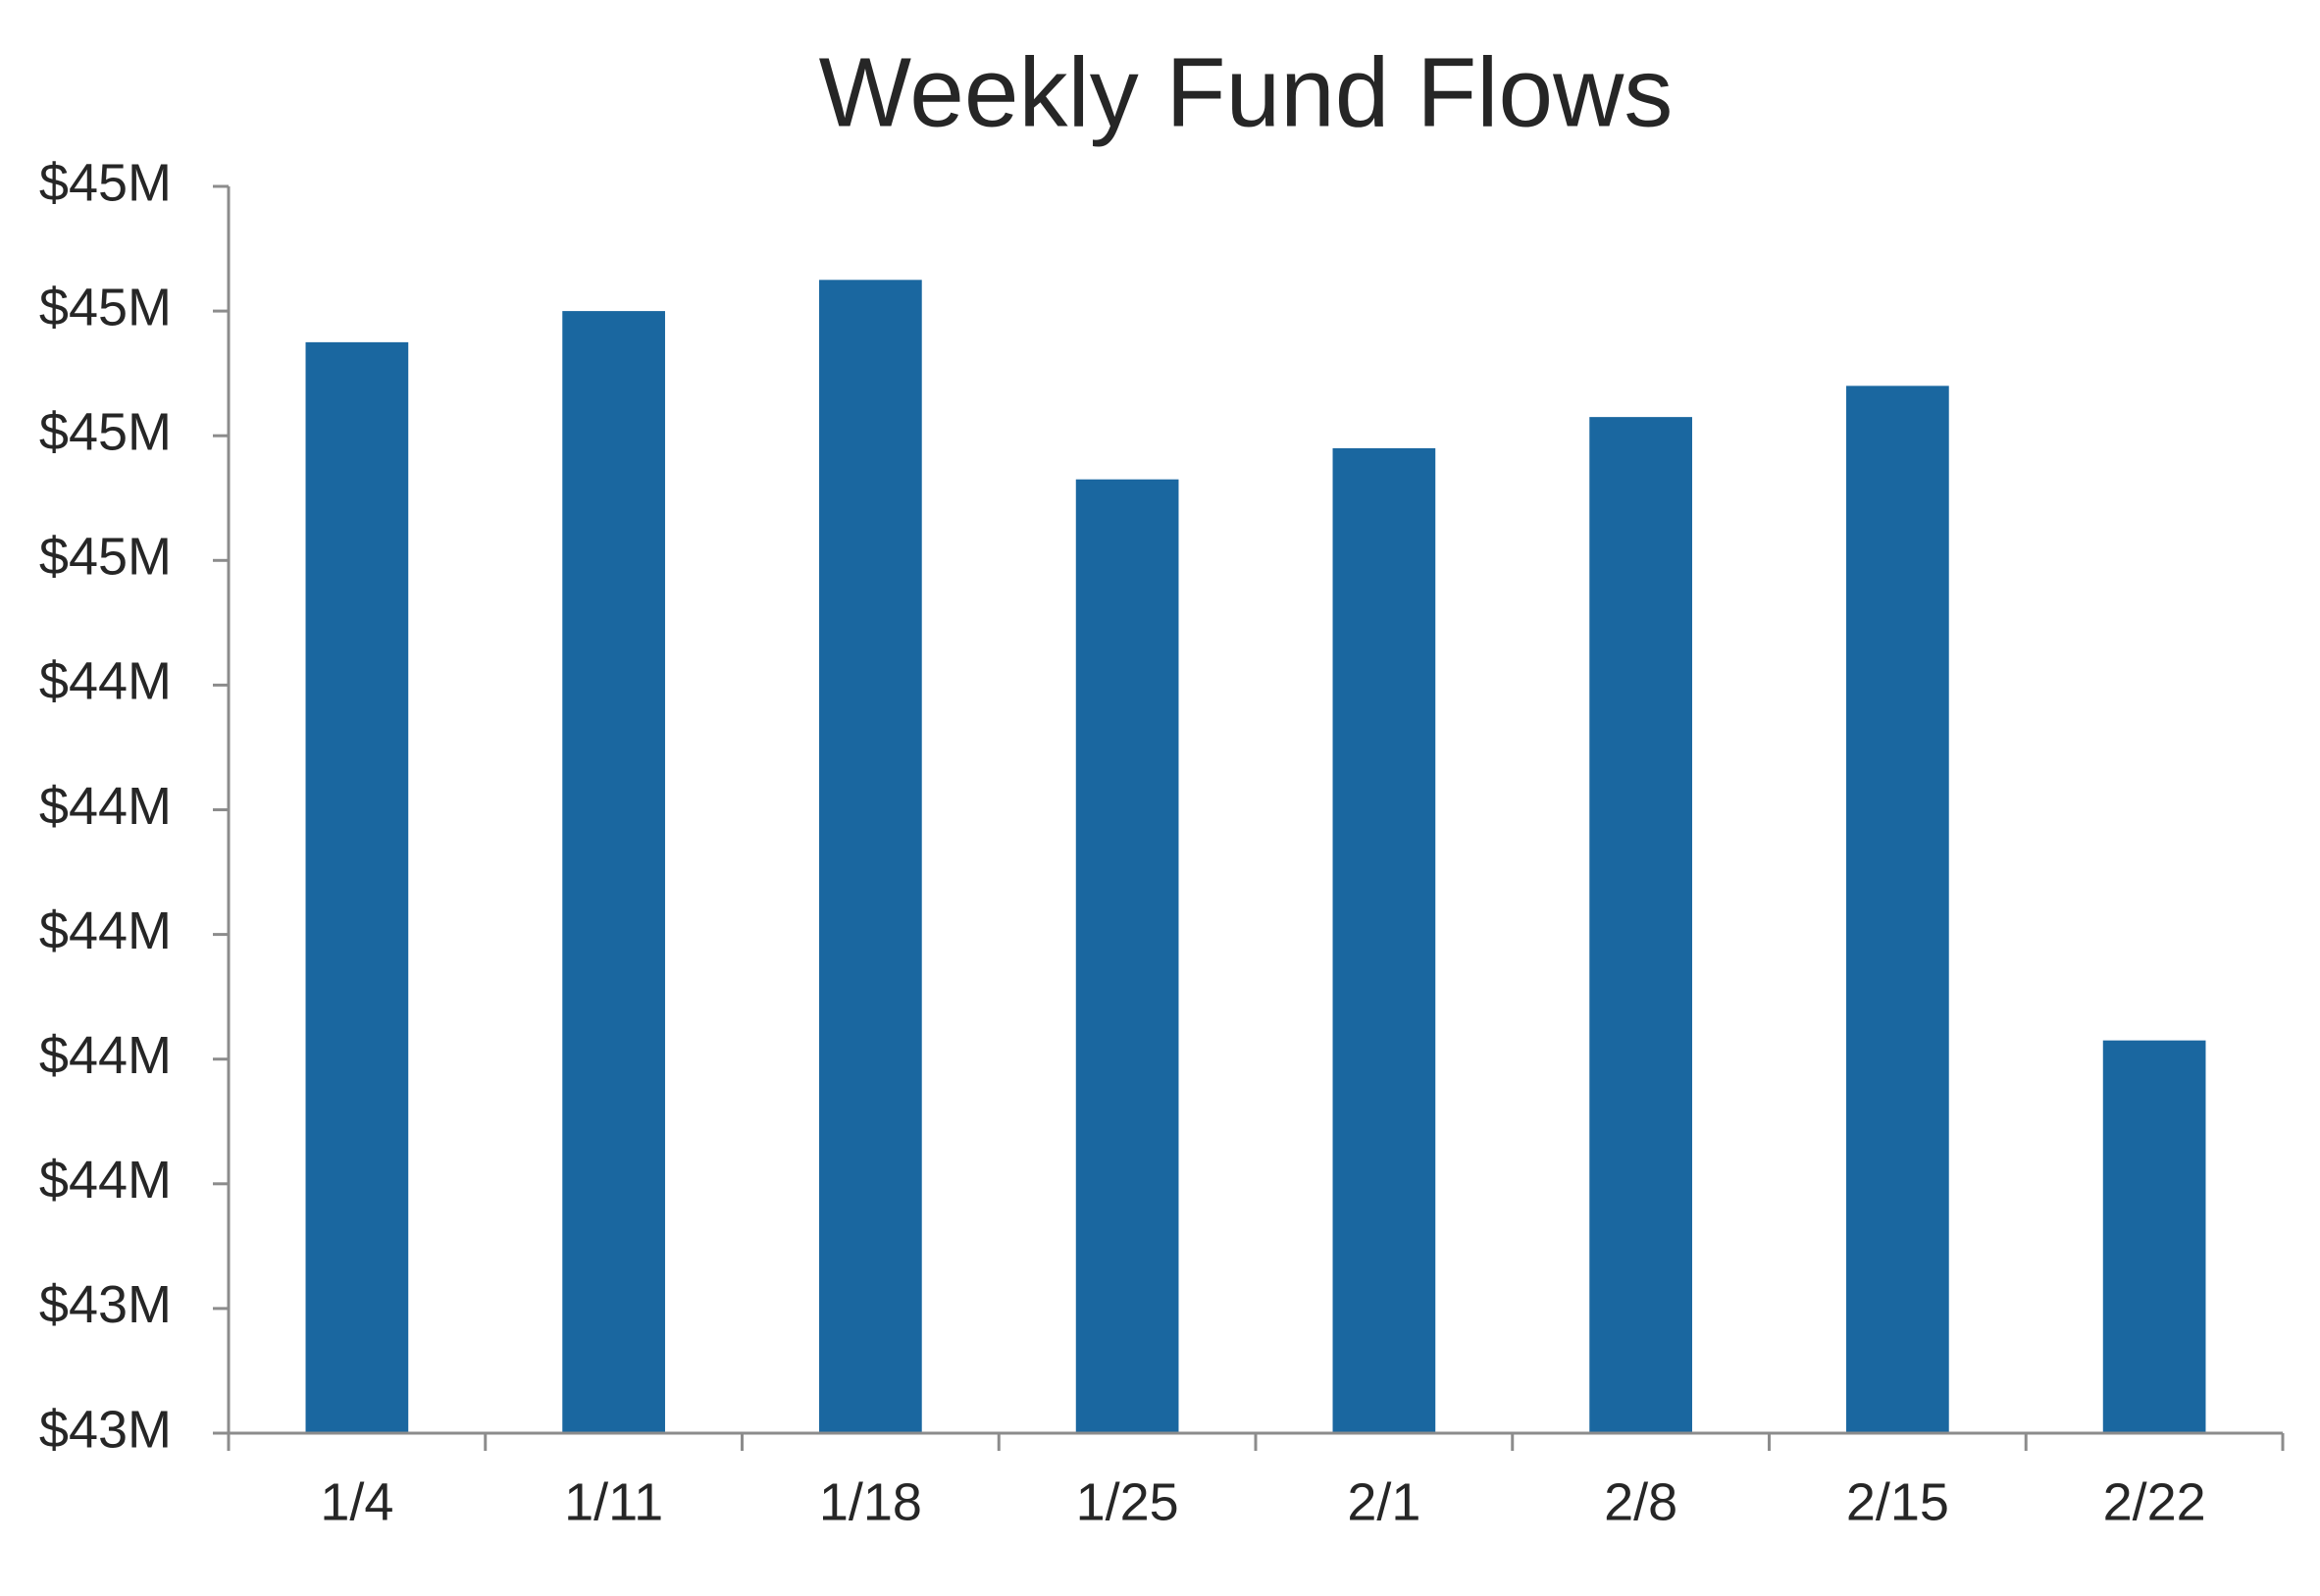  I want to click on chart-title: Weekly Fund Flows, so click(1246, 92).